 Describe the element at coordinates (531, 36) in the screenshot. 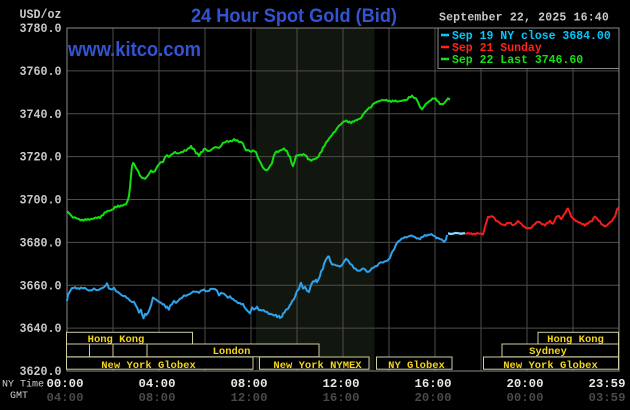

I see `svg-text: Sep 19 NY close 3684.00` at that location.